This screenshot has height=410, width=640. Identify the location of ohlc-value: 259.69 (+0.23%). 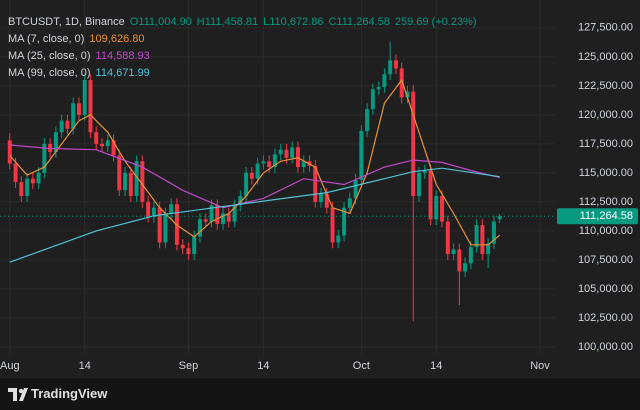
(435, 22).